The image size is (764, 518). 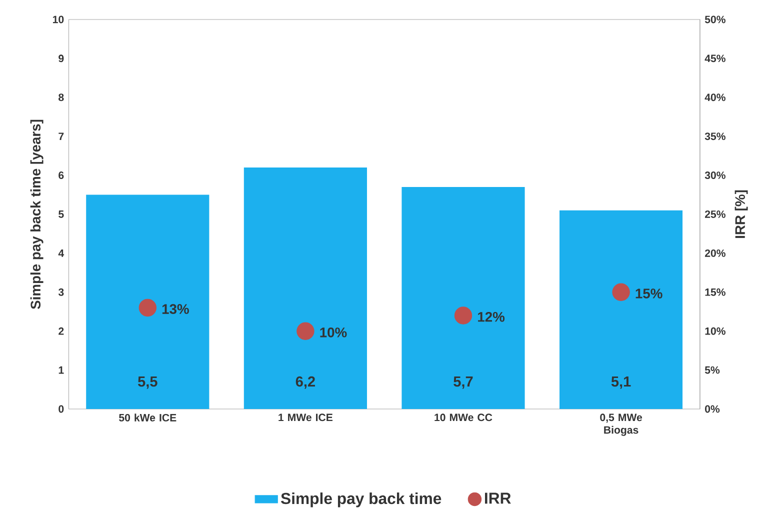 I want to click on data-label: 5,7, so click(x=463, y=382).